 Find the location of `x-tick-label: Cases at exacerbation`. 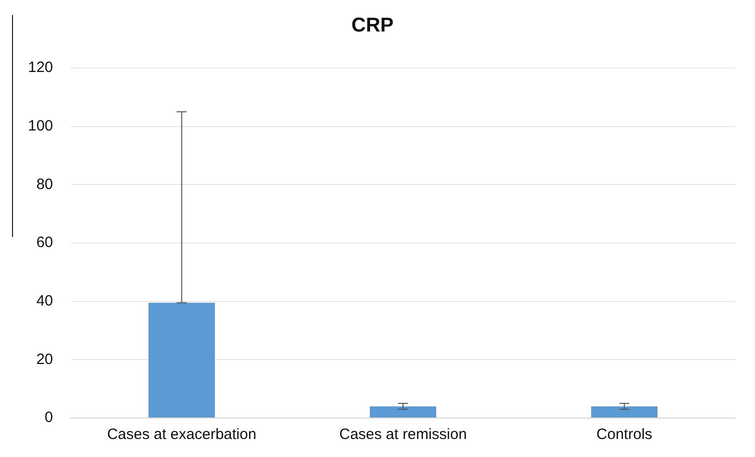

x-tick-label: Cases at exacerbation is located at coordinates (181, 435).